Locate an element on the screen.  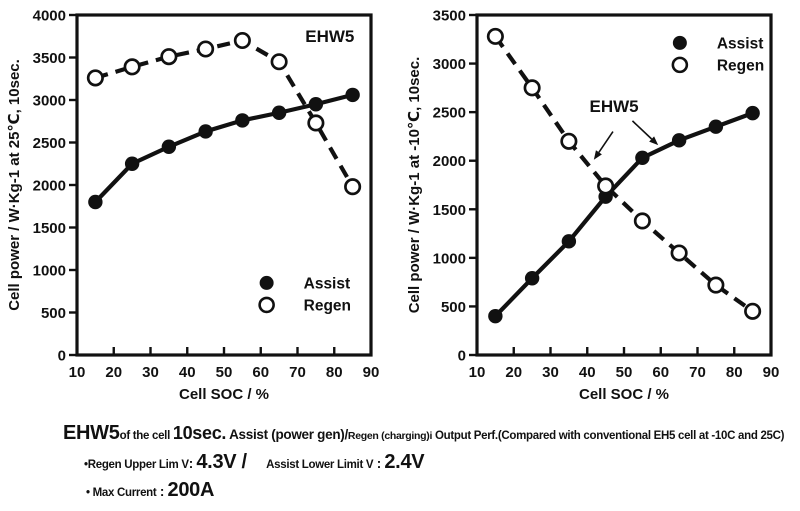
caption-segment: Regen (charging)i is located at coordinates (390, 436).